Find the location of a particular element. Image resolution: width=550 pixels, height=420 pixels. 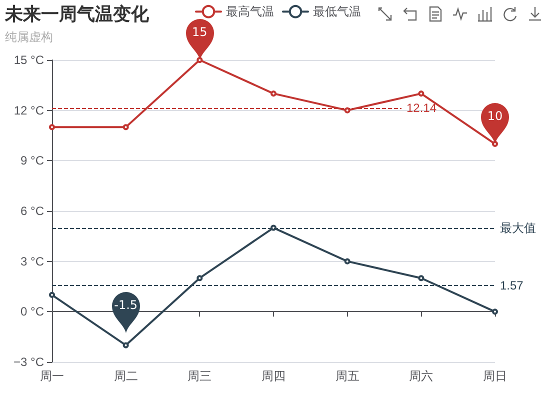

legend-label: 最高气温 is located at coordinates (250, 11).